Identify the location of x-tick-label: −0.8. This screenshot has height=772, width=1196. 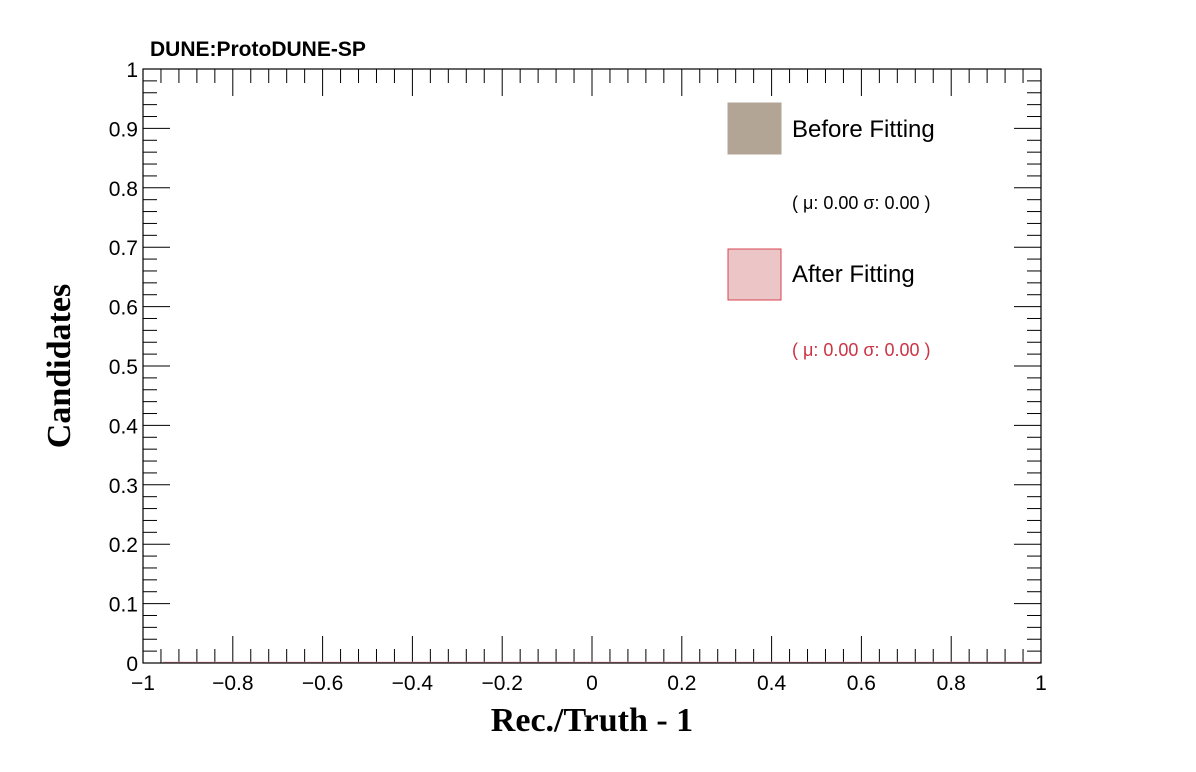
(232, 683).